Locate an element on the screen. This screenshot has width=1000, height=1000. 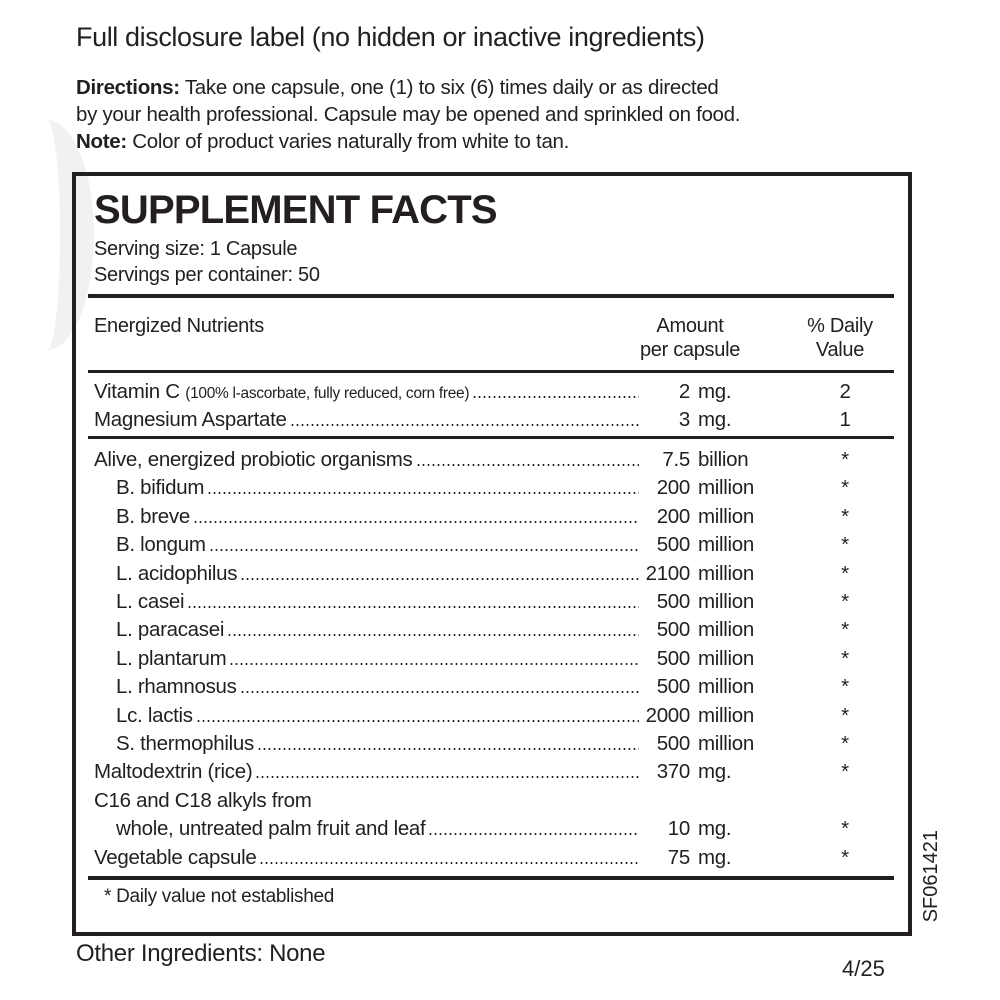
note-label: Note: is located at coordinates (101, 141).